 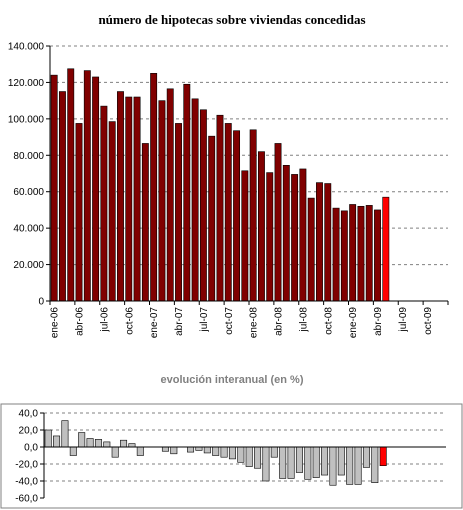 I want to click on y-tick-label: 0, so click(x=41, y=302).